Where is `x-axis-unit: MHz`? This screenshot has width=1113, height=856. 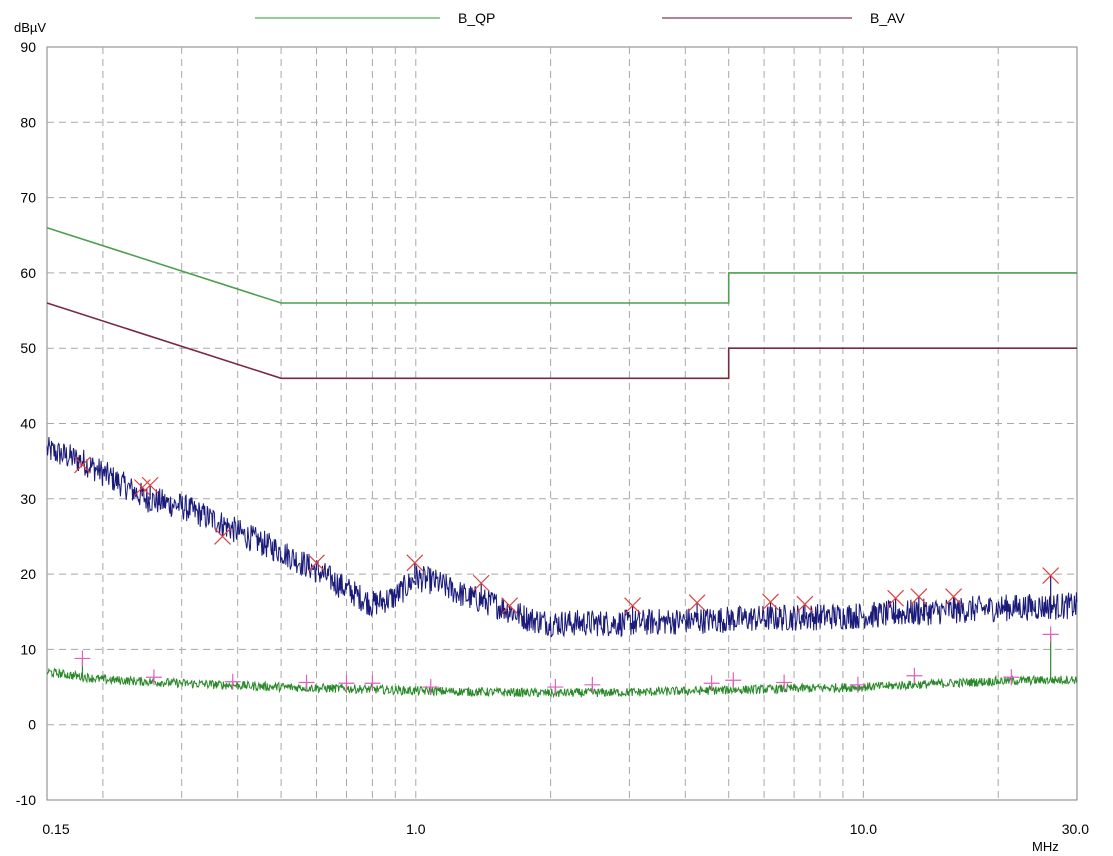 x-axis-unit: MHz is located at coordinates (1045, 846).